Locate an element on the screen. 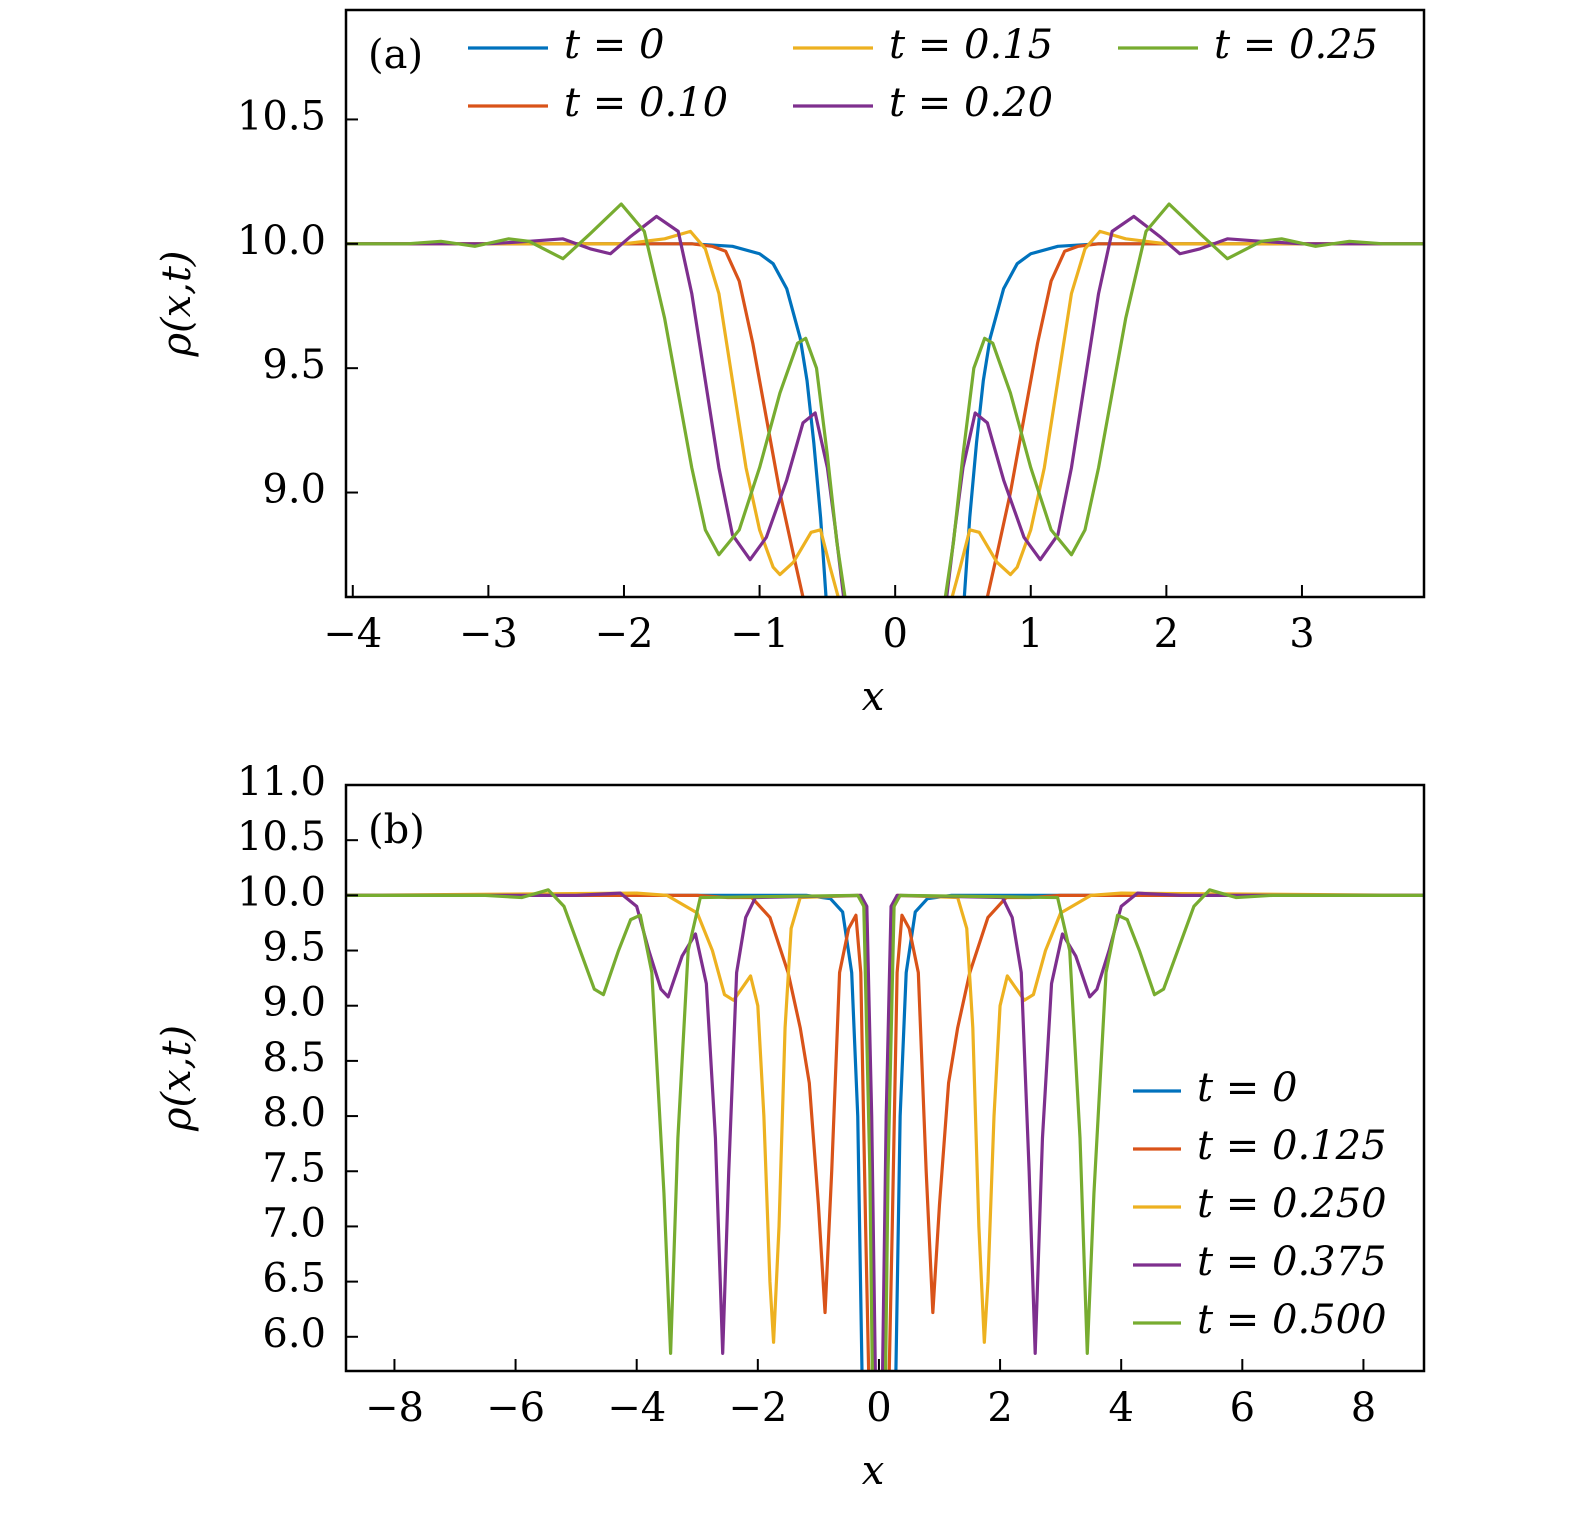 The image size is (1575, 1516). panel-label: (a) is located at coordinates (395, 55).